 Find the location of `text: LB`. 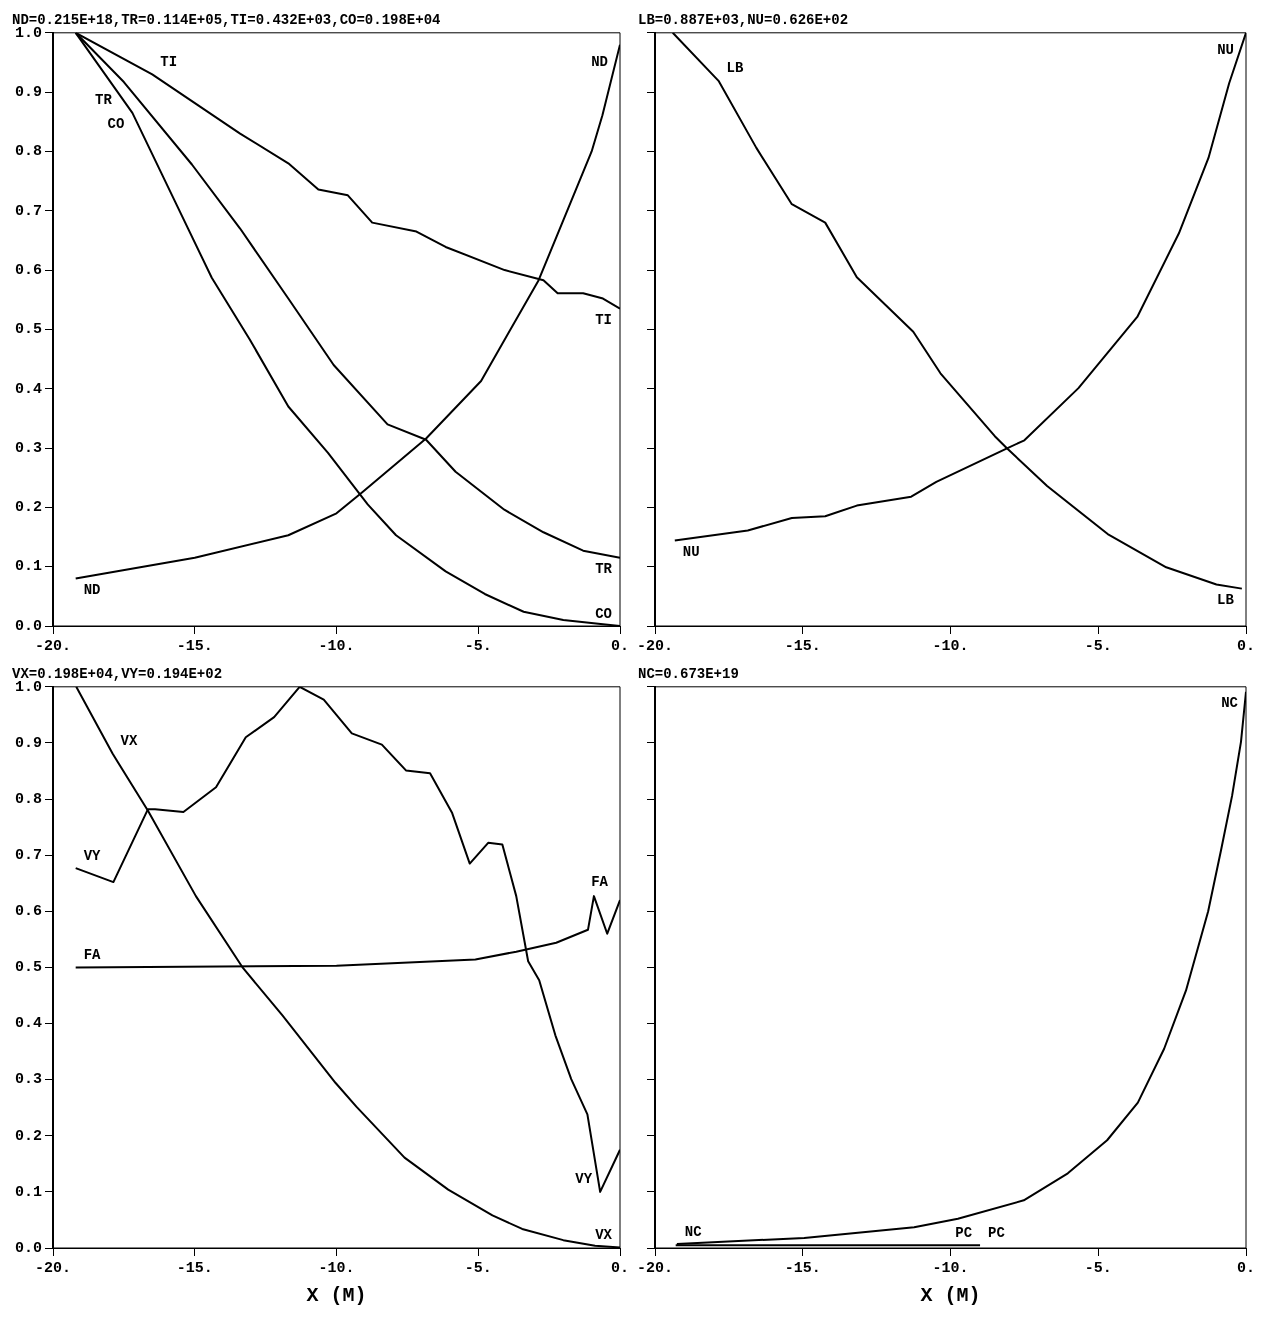

text: LB is located at coordinates (735, 68).